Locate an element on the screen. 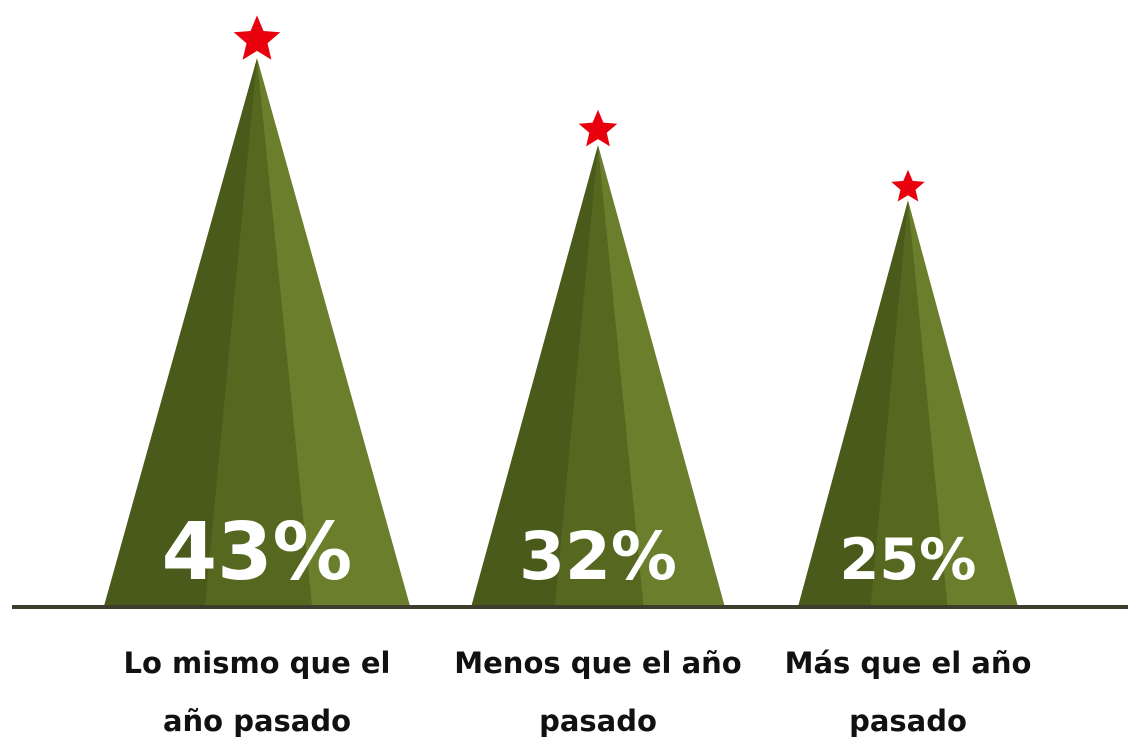 The width and height of the screenshot is (1128, 750). category-label: Menos que el año pasado is located at coordinates (598, 692).